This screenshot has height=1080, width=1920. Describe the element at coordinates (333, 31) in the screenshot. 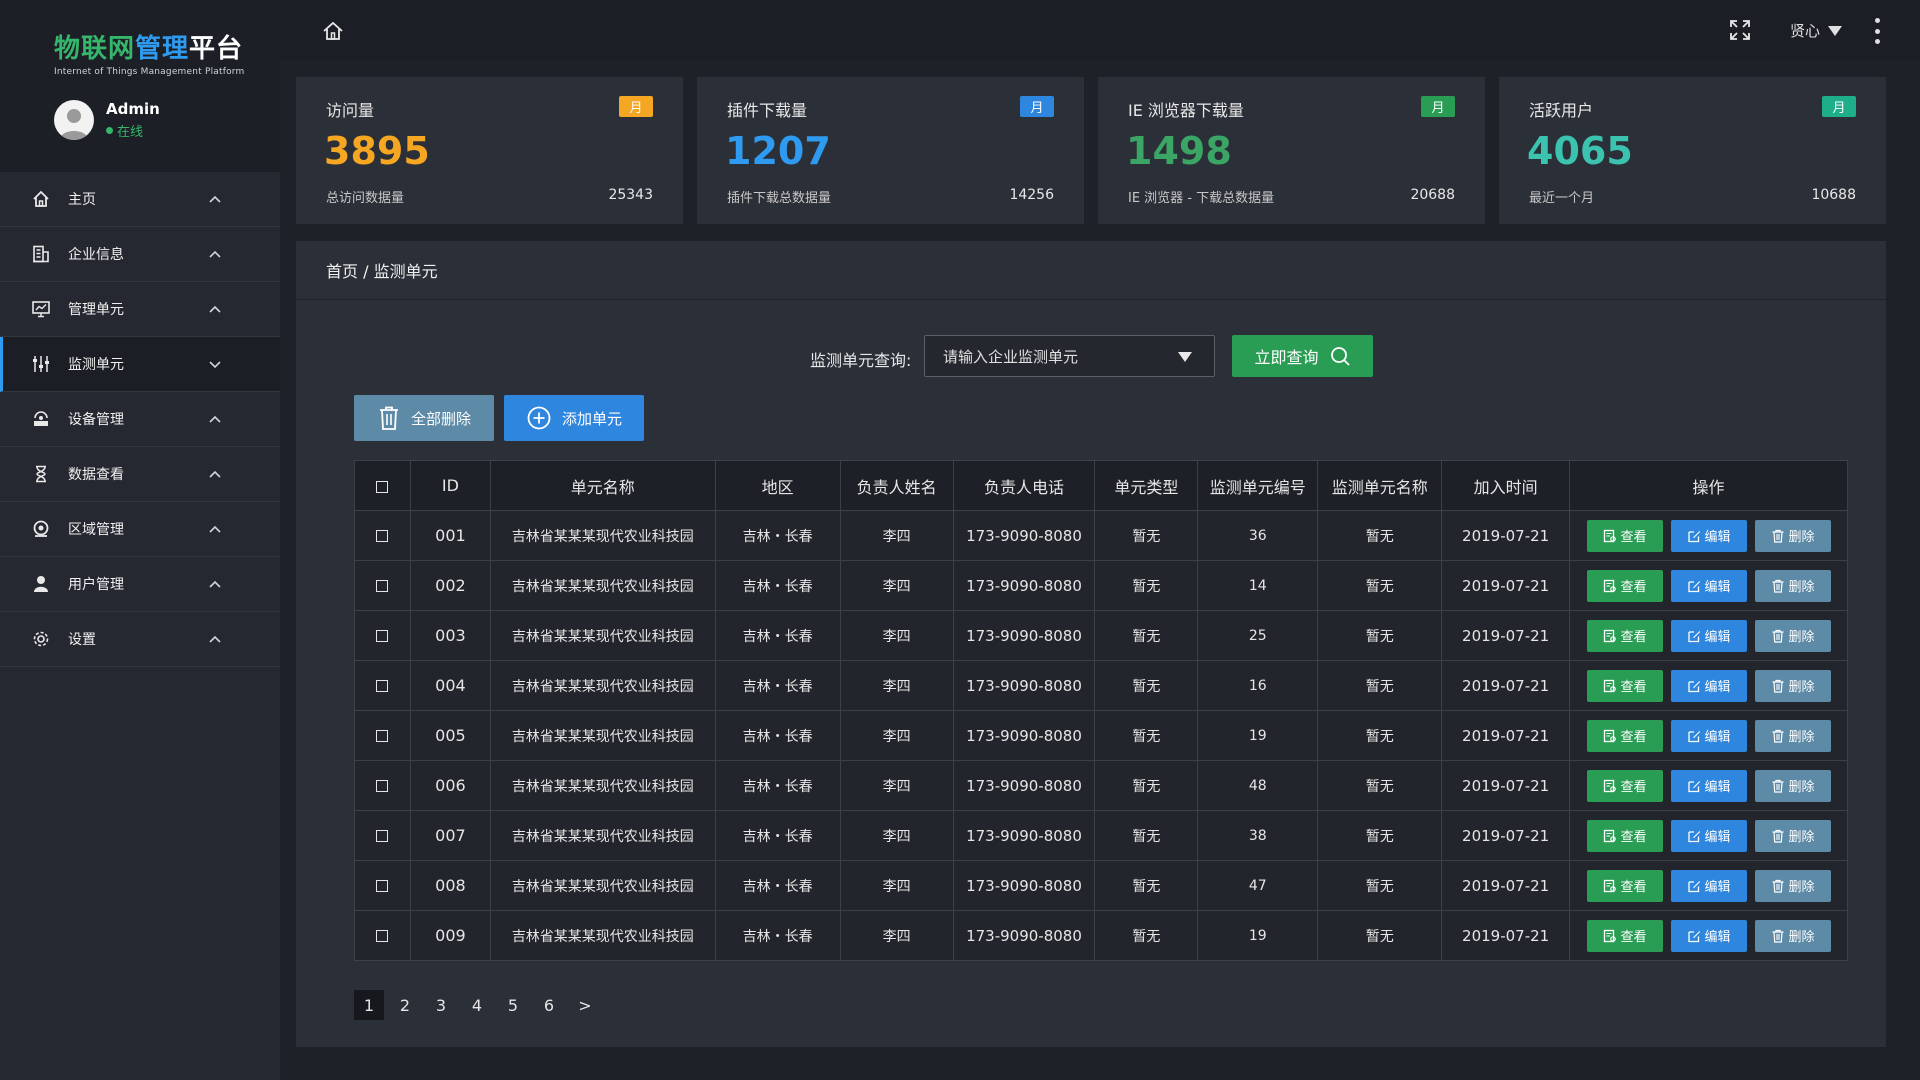

I see `home-icon` at that location.